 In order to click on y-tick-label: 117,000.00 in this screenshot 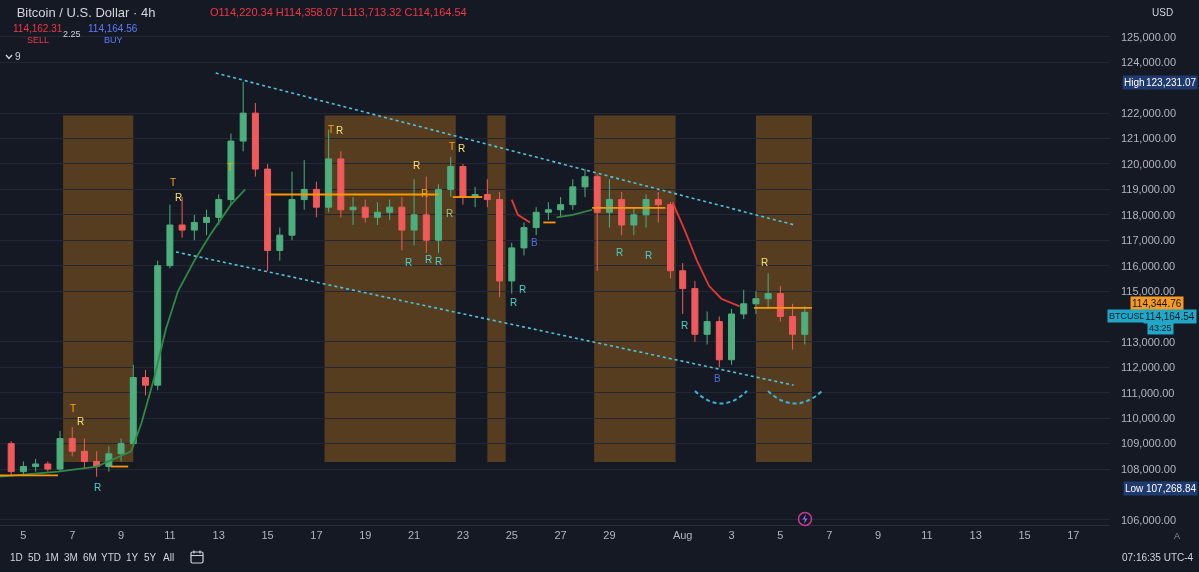, I will do `click(1148, 240)`.